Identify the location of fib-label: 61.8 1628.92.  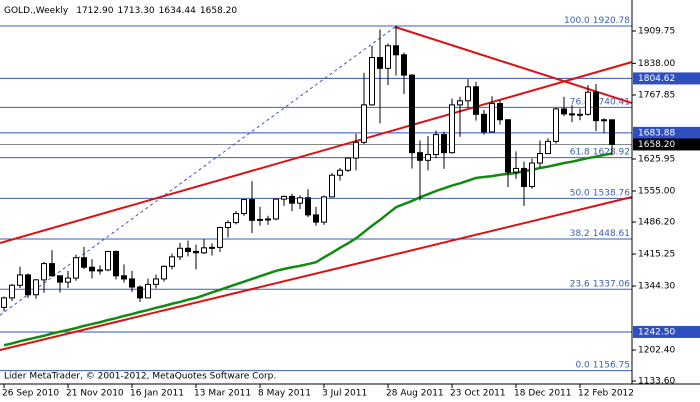
(600, 152).